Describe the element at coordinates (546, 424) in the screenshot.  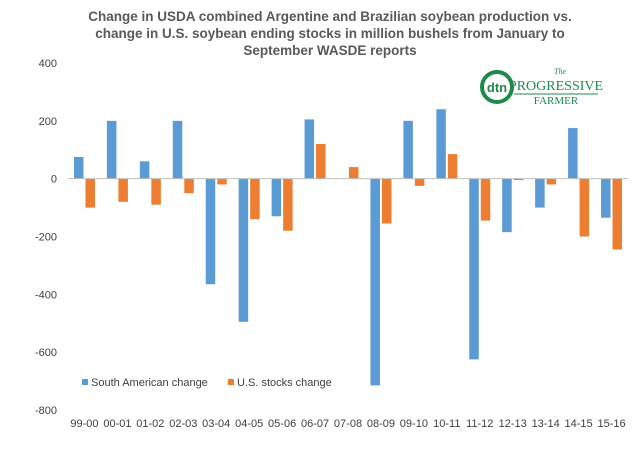
I see `x-tick-label: 13-14` at that location.